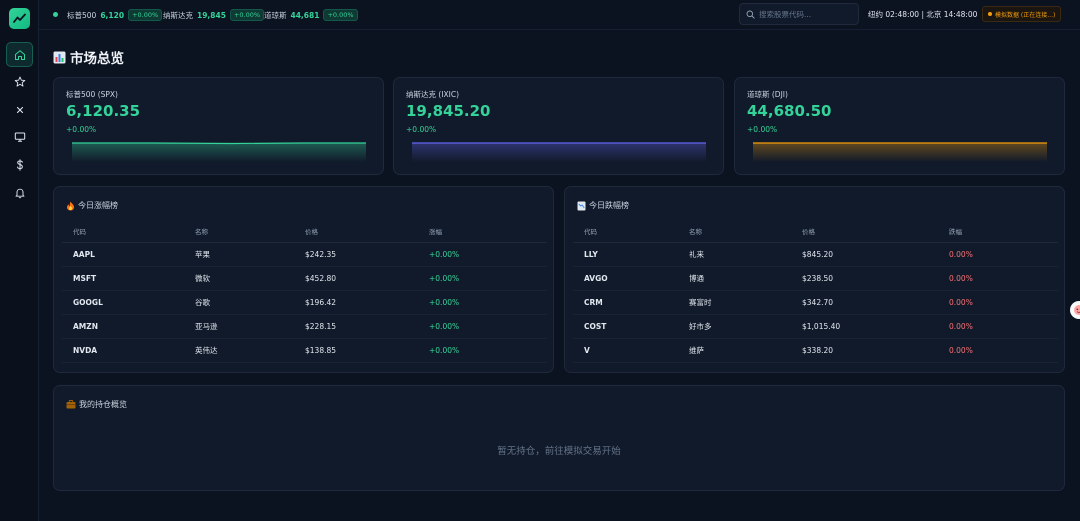 The width and height of the screenshot is (1080, 521). What do you see at coordinates (103, 111) in the screenshot?
I see `index-value: 6,120.35` at bounding box center [103, 111].